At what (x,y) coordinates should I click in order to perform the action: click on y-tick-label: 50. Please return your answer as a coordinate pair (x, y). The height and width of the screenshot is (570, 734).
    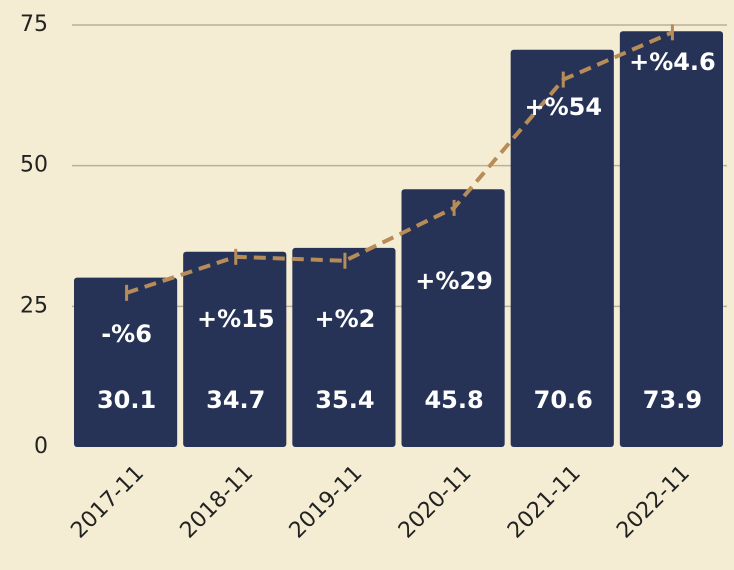
    Looking at the image, I should click on (34, 165).